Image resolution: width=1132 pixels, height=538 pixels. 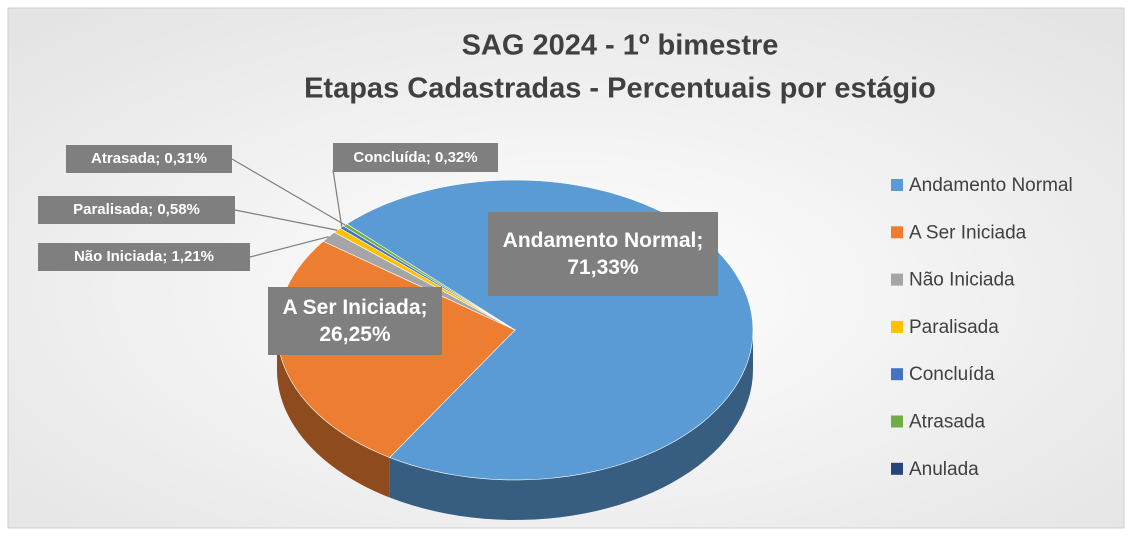 What do you see at coordinates (952, 374) in the screenshot?
I see `legend-label: Concluída` at bounding box center [952, 374].